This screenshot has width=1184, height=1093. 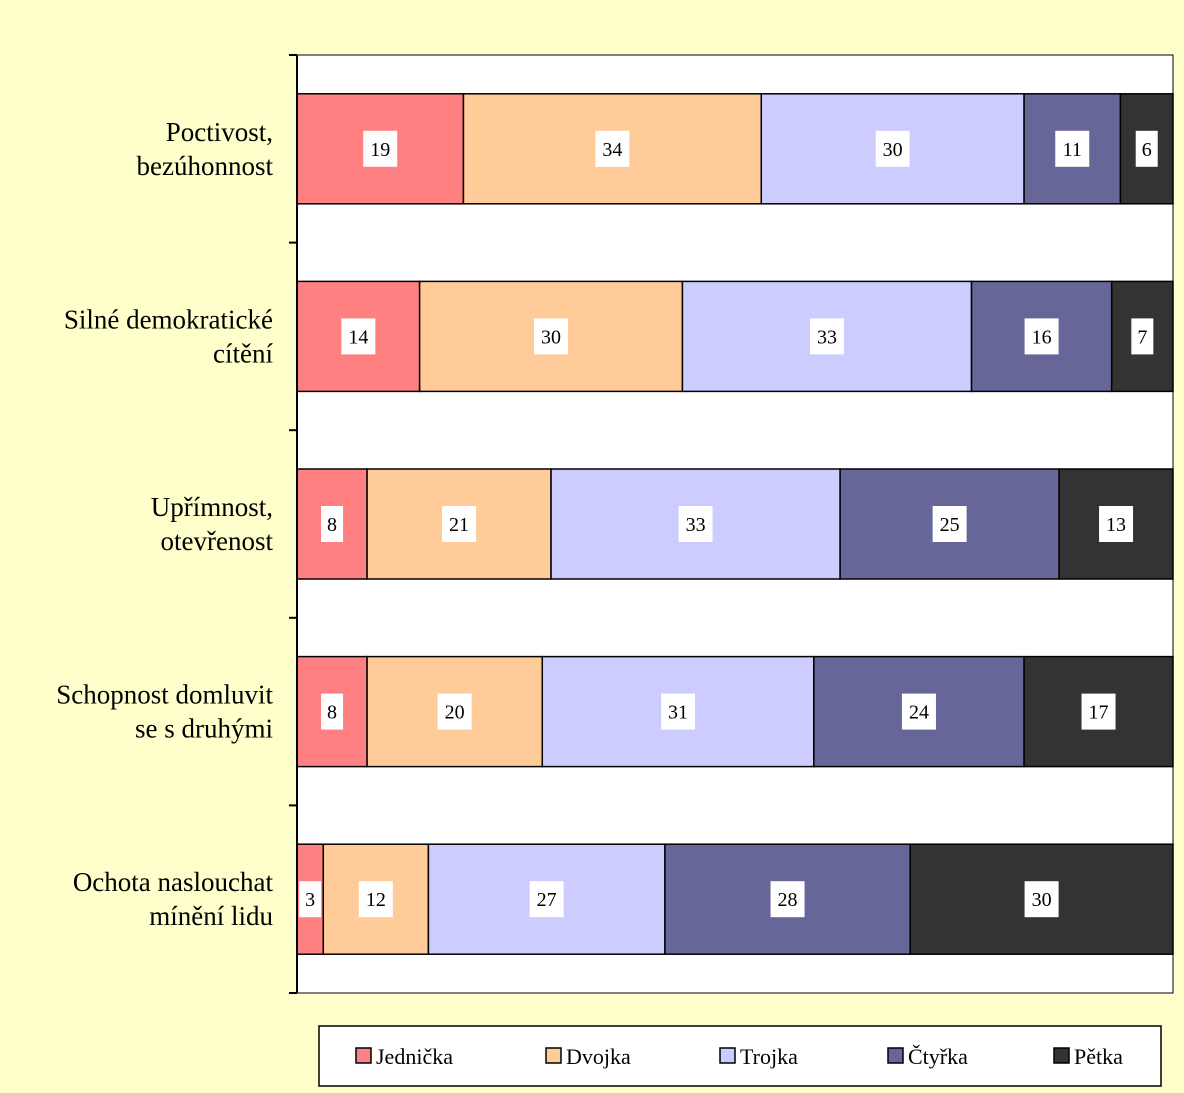 I want to click on data-label: 14, so click(x=358, y=337).